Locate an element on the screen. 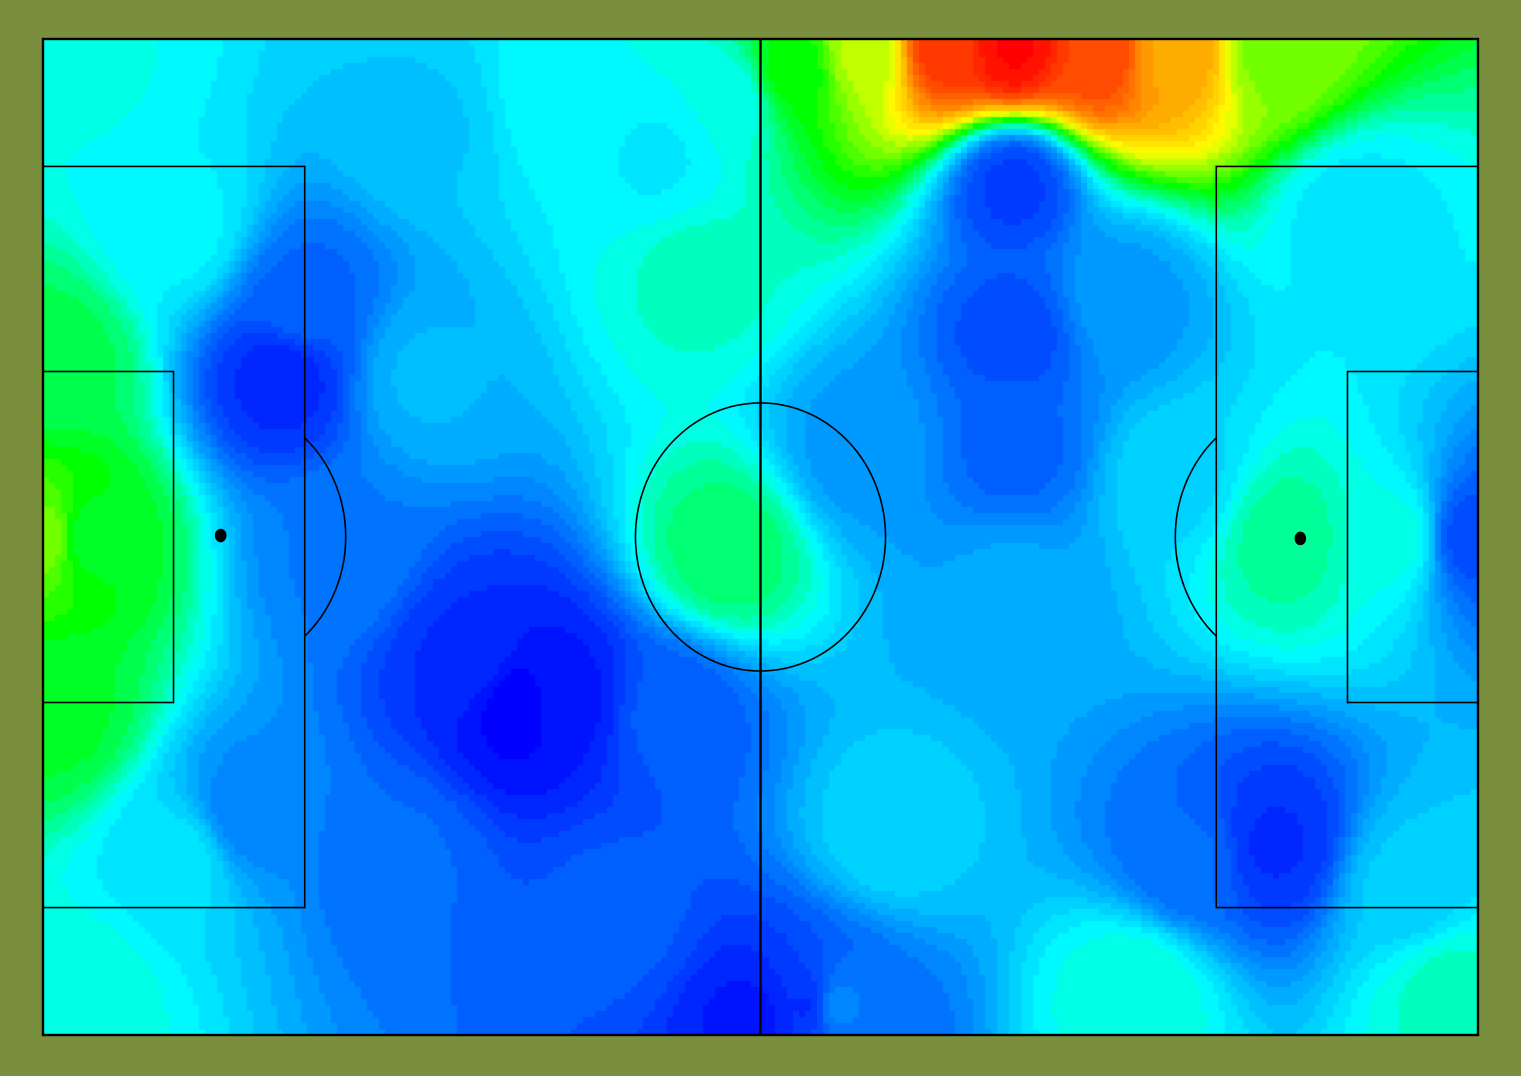  center-circle is located at coordinates (760, 537).